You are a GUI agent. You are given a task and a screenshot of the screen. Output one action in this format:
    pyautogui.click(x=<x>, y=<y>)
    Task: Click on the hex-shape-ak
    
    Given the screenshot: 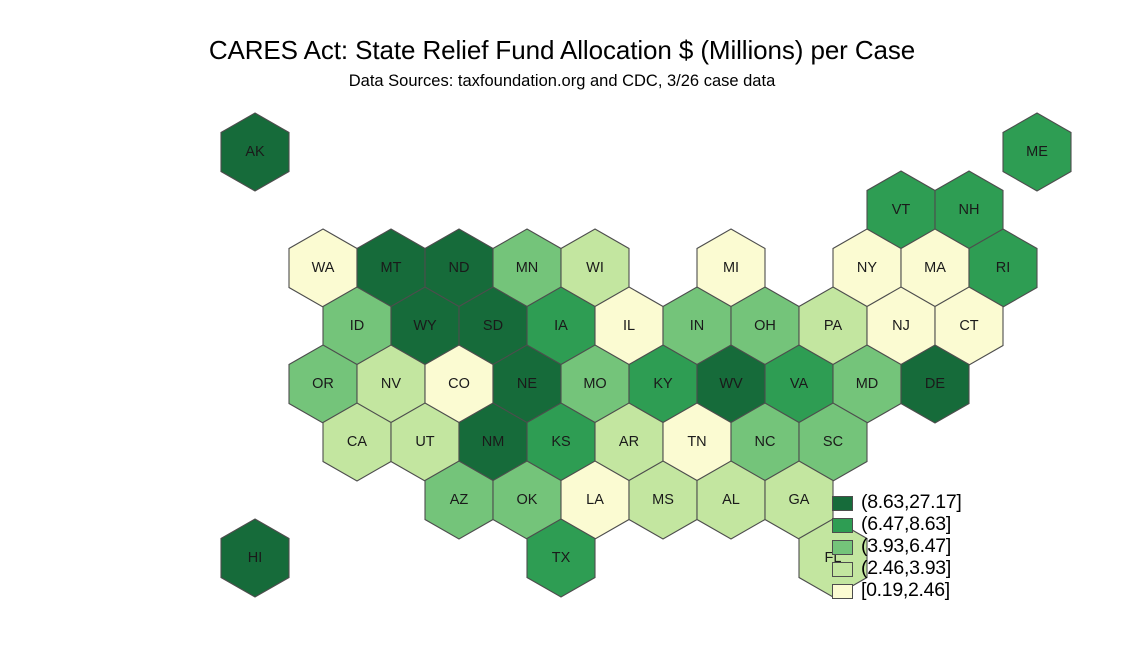 What is the action you would take?
    pyautogui.click(x=255, y=152)
    